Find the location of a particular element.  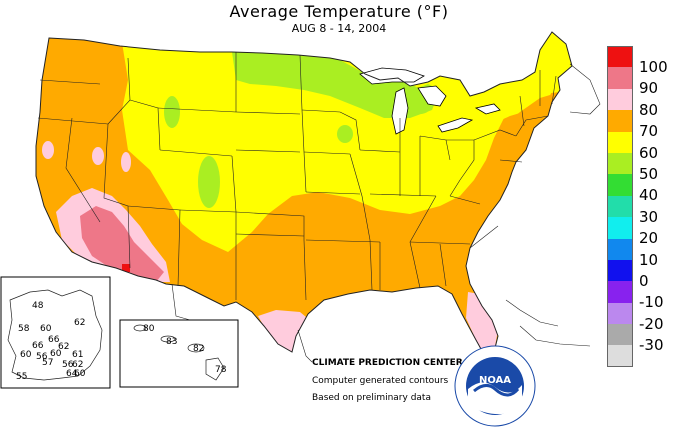

noaa-logo: NOAA is located at coordinates (495, 386).